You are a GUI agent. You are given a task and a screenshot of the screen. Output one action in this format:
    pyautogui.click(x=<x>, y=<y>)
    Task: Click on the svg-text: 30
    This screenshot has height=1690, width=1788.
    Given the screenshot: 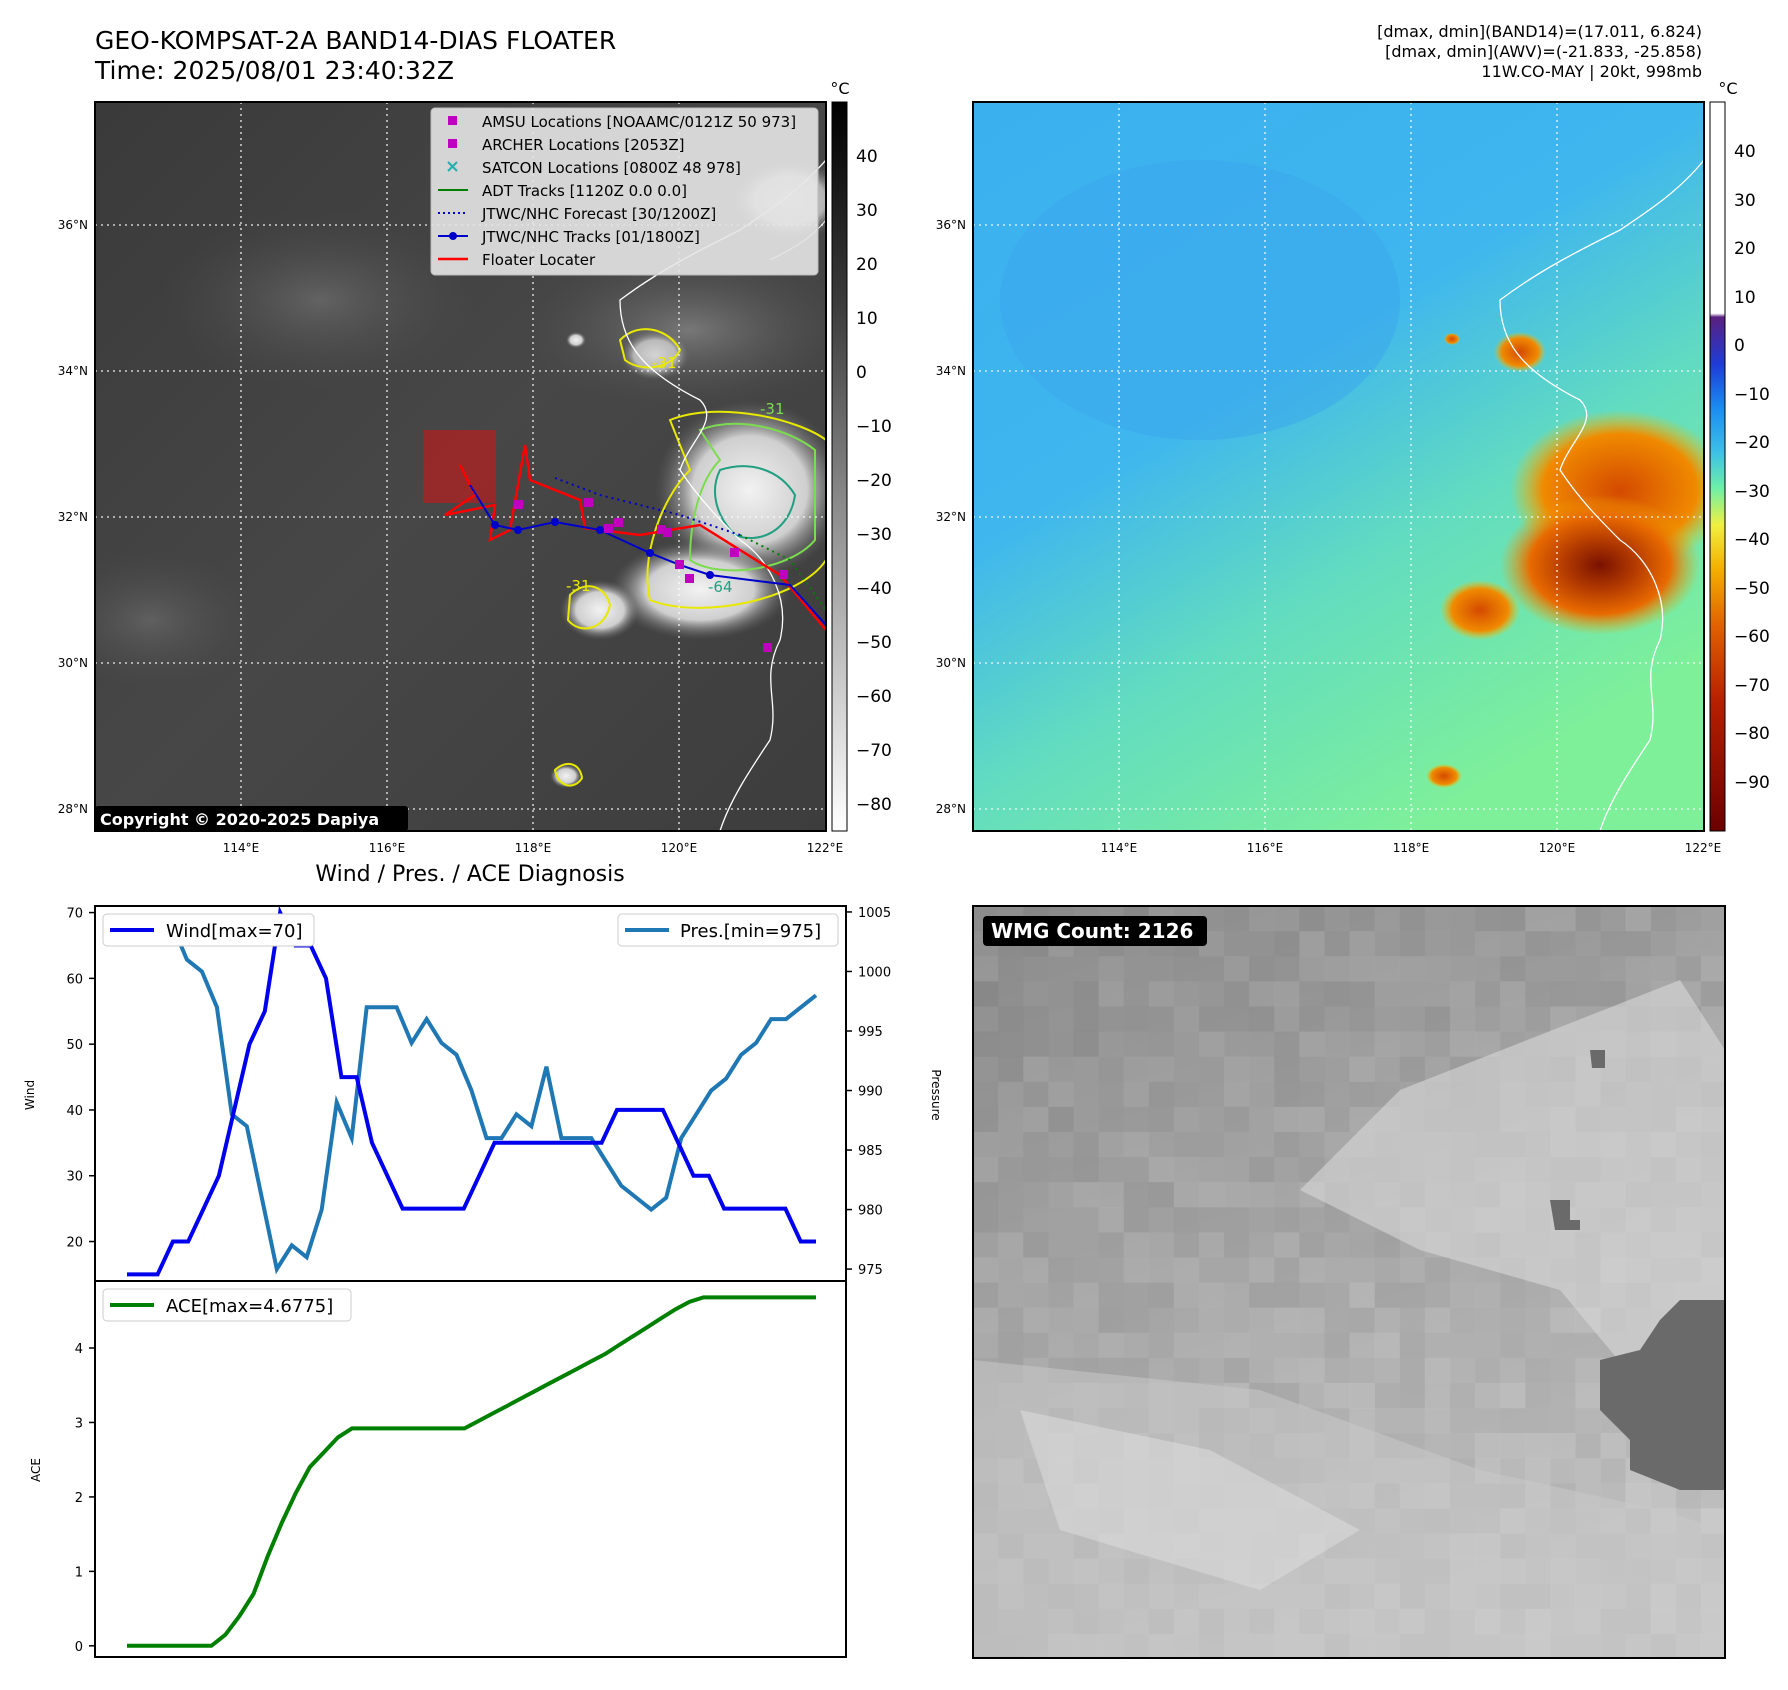 What is the action you would take?
    pyautogui.click(x=1745, y=201)
    